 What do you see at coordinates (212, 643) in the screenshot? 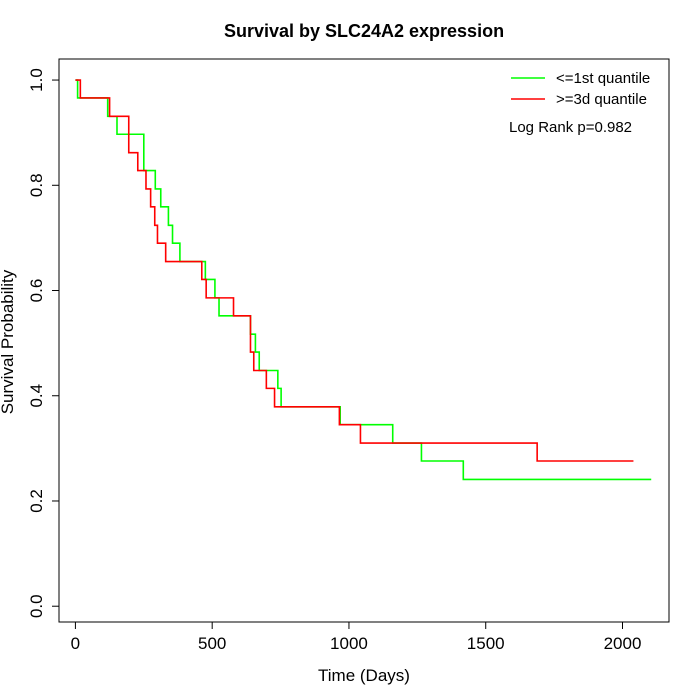
I see `x-tick-label: 500` at bounding box center [212, 643].